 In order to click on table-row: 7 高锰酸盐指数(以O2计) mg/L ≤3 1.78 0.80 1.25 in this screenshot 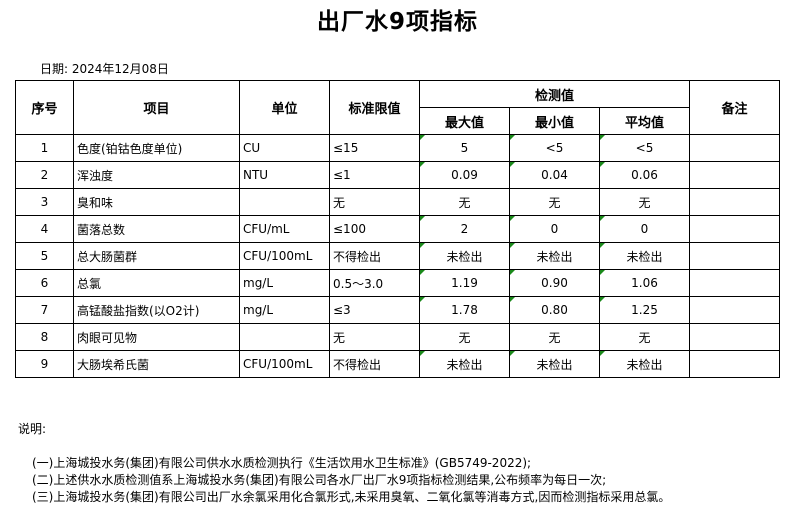, I will do `click(397, 310)`.